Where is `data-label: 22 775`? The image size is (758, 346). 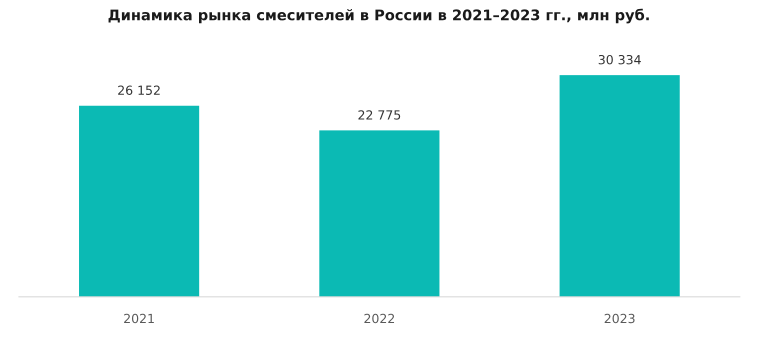 data-label: 22 775 is located at coordinates (379, 115).